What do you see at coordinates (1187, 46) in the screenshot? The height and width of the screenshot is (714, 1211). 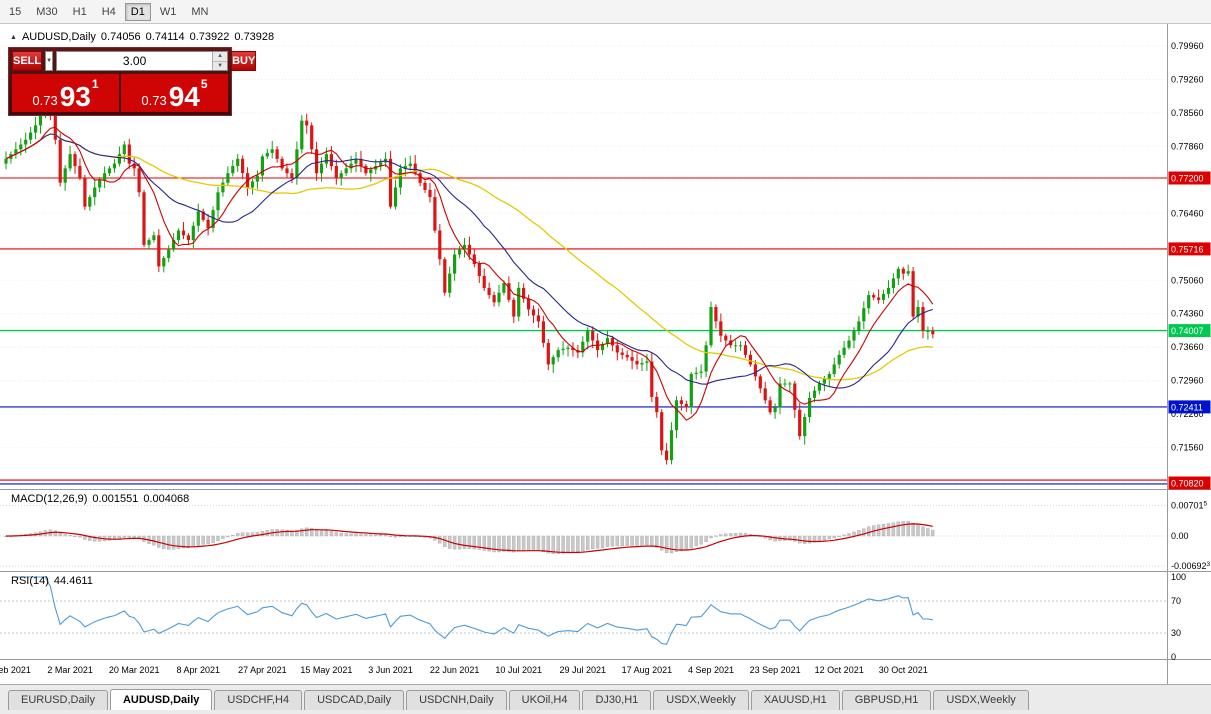 I see `svg-text: 0.79960` at bounding box center [1187, 46].